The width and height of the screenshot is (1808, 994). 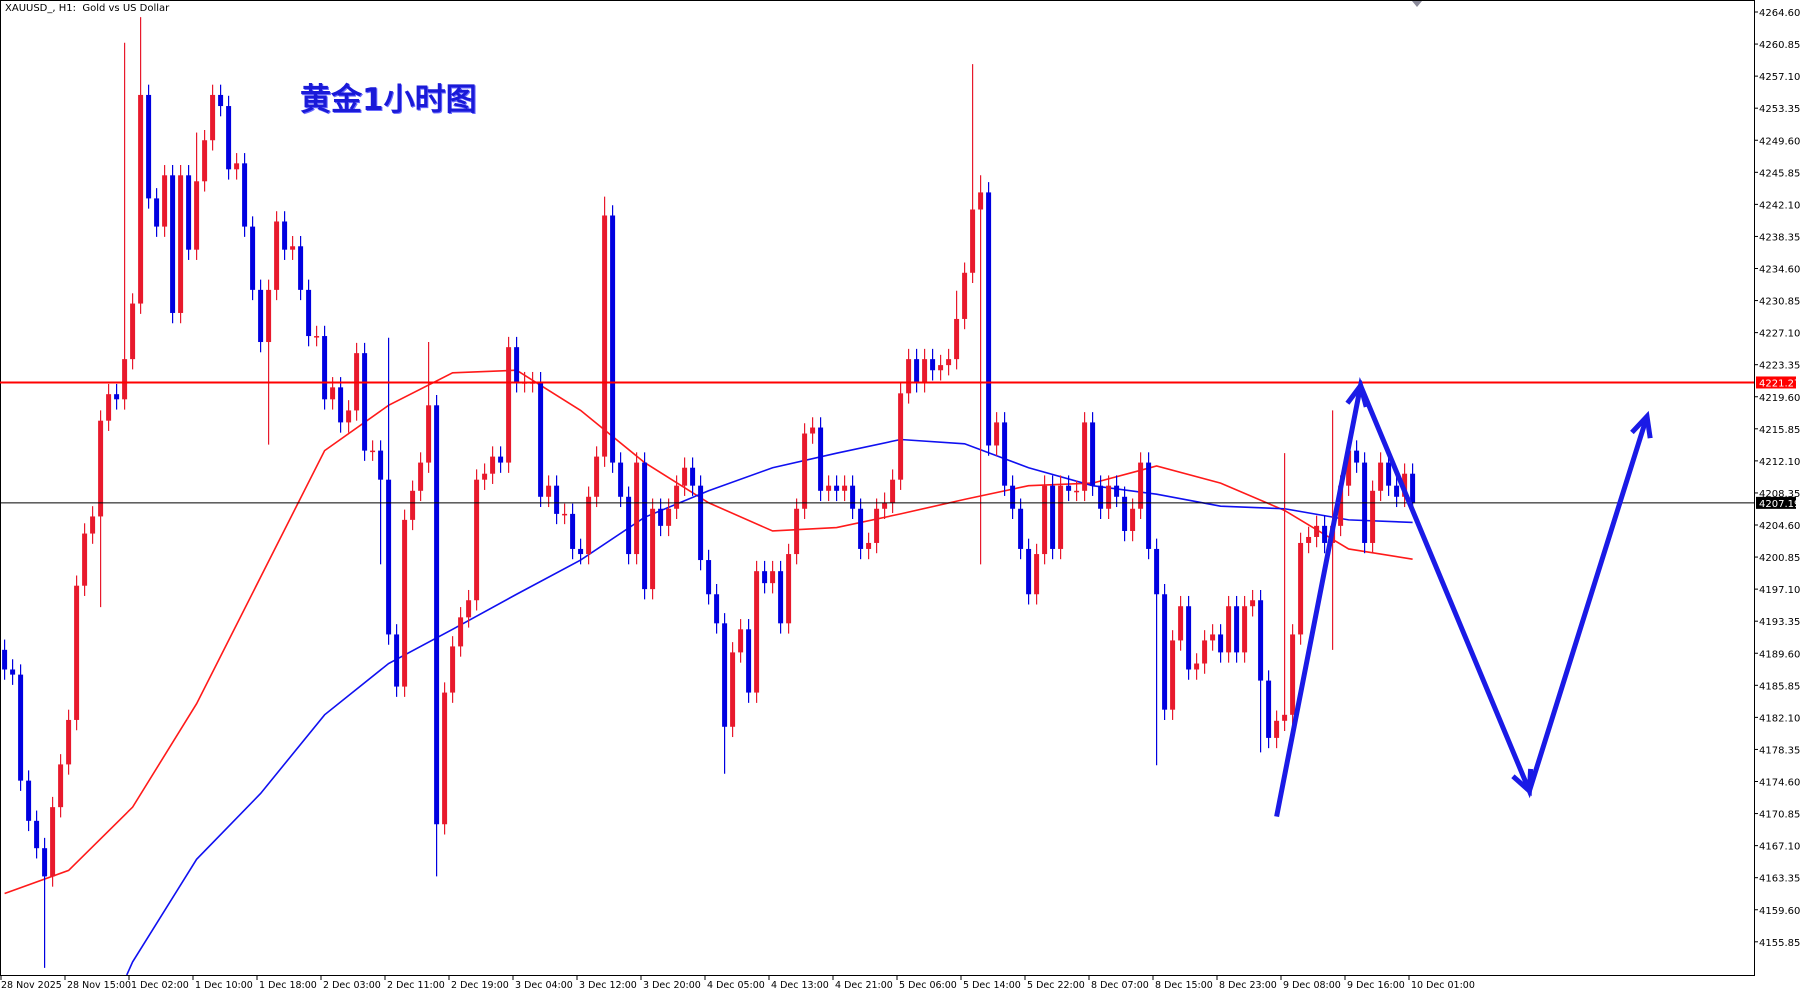 What do you see at coordinates (1779, 718) in the screenshot?
I see `y-tick-label: 4182.10` at bounding box center [1779, 718].